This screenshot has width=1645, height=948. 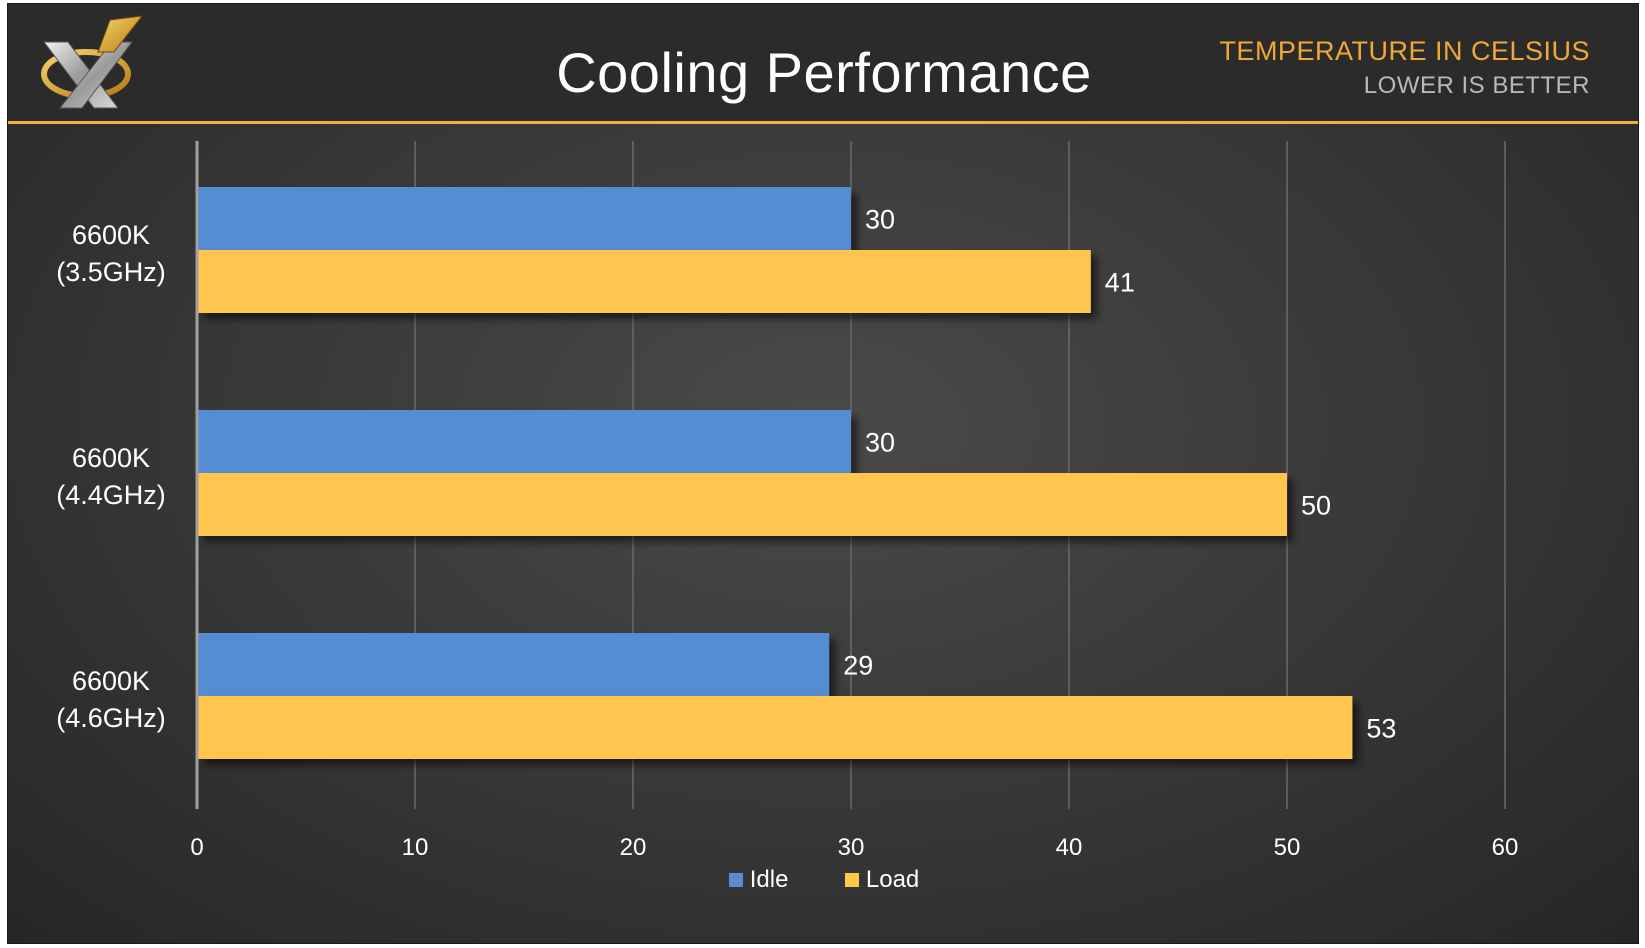 I want to click on x-tick-labels: 0 10 20 30 40 50 60, so click(x=854, y=847).